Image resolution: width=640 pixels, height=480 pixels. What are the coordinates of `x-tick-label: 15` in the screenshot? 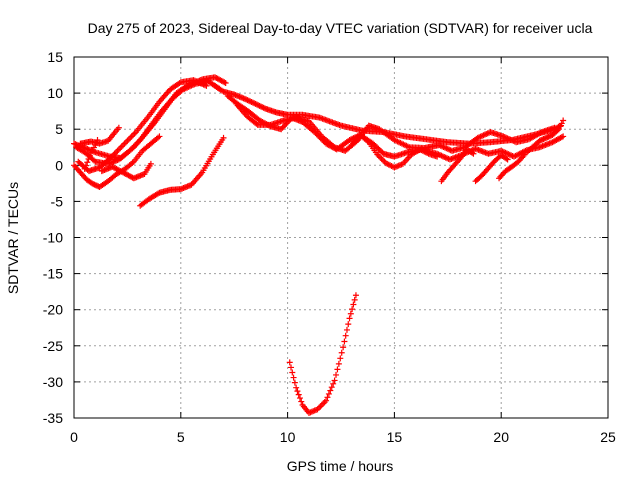 It's located at (395, 437).